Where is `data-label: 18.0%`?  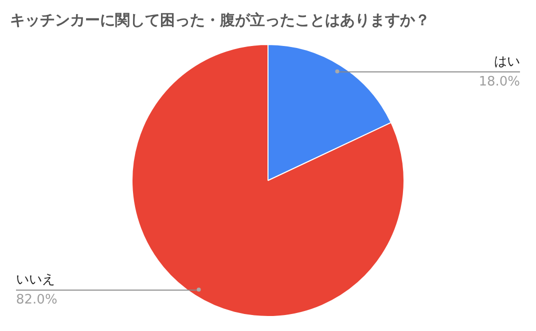
data-label: 18.0% is located at coordinates (499, 82).